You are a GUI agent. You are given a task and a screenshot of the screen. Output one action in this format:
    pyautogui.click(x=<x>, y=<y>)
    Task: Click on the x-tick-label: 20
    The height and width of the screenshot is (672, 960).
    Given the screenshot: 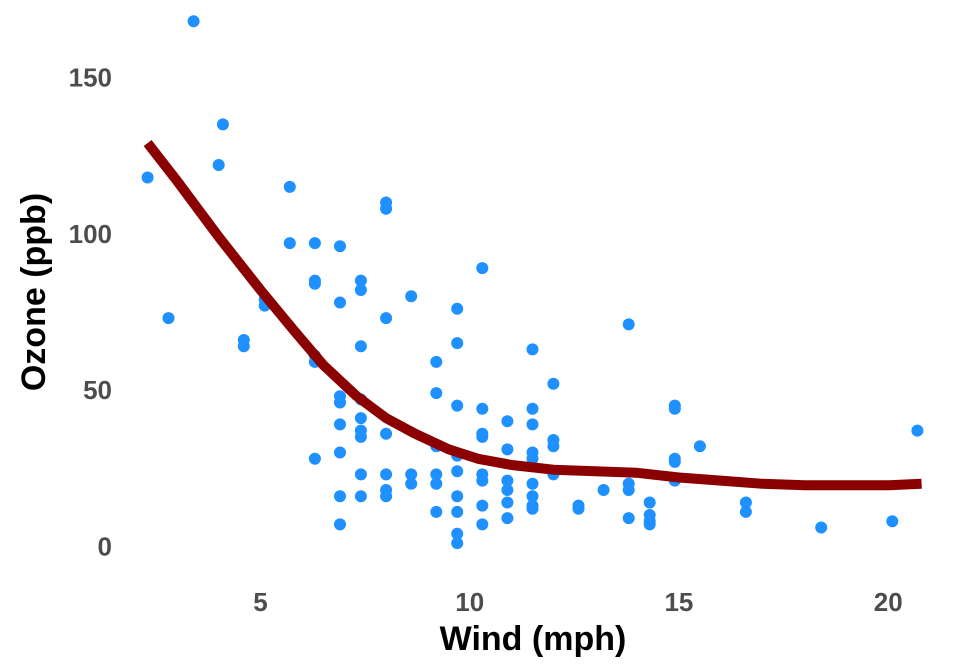 What is the action you would take?
    pyautogui.click(x=888, y=602)
    